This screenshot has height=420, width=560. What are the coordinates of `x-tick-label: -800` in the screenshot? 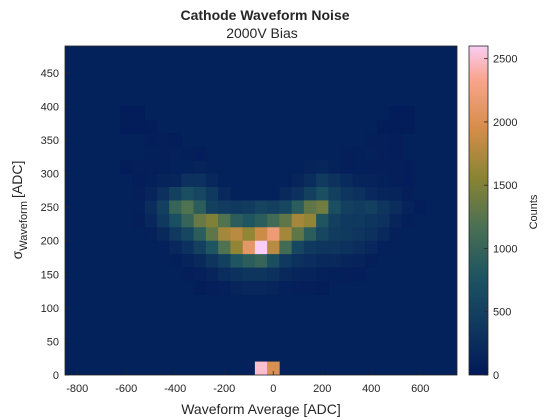 It's located at (77, 389).